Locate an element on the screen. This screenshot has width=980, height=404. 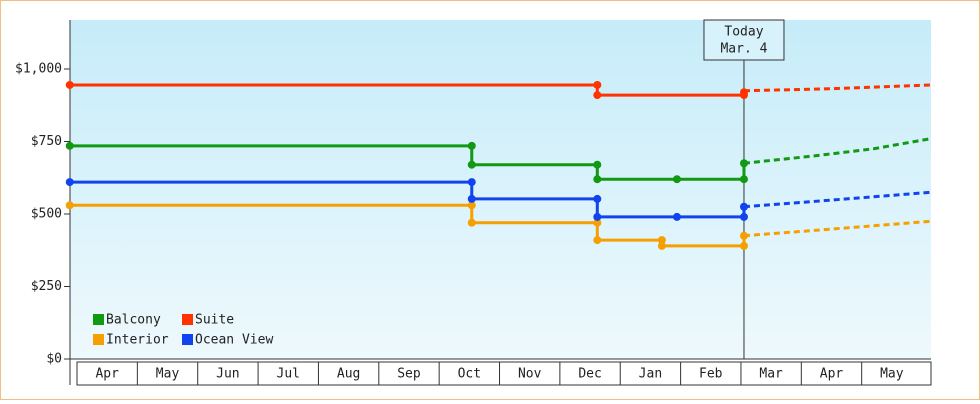
today-label: Today is located at coordinates (743, 32).